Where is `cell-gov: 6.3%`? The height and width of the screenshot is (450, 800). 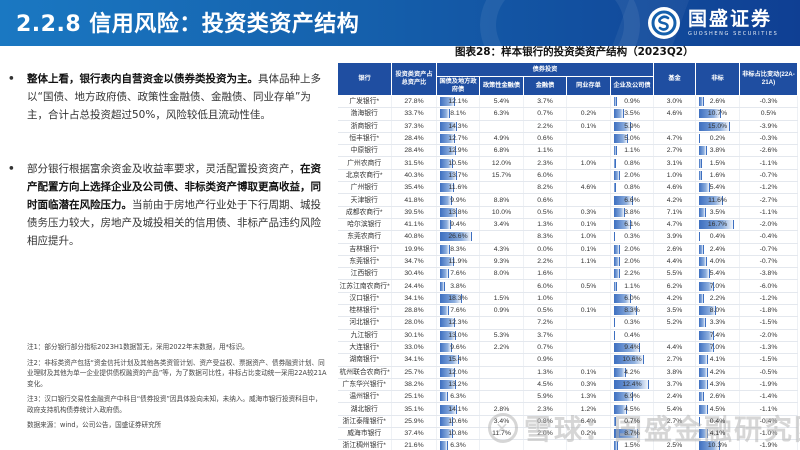 cell-gov: 6.3% is located at coordinates (458, 397).